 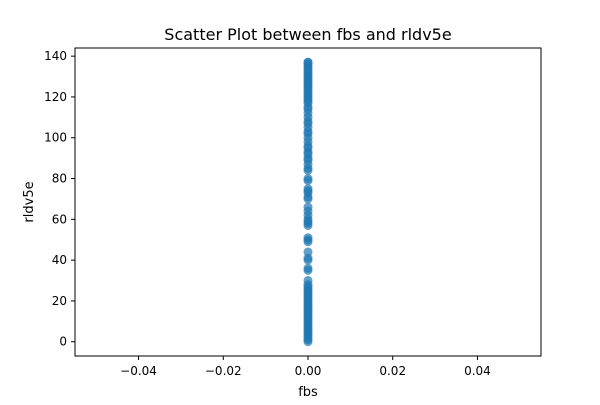 I want to click on y-axis-label: rldv5e, so click(x=29, y=201).